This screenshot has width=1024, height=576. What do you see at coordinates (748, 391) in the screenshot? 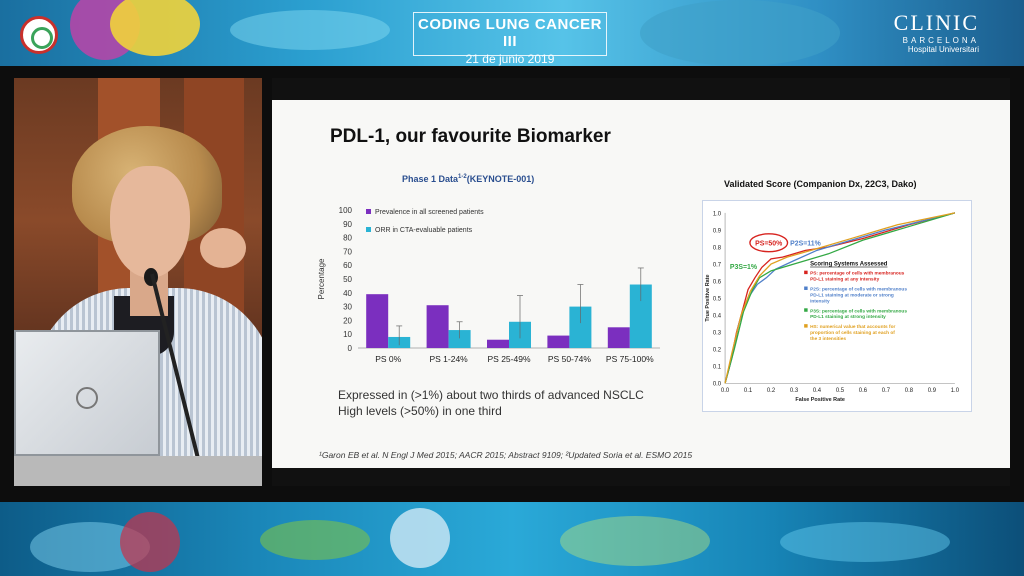
I see `x-tick-label: 0.1` at bounding box center [748, 391].